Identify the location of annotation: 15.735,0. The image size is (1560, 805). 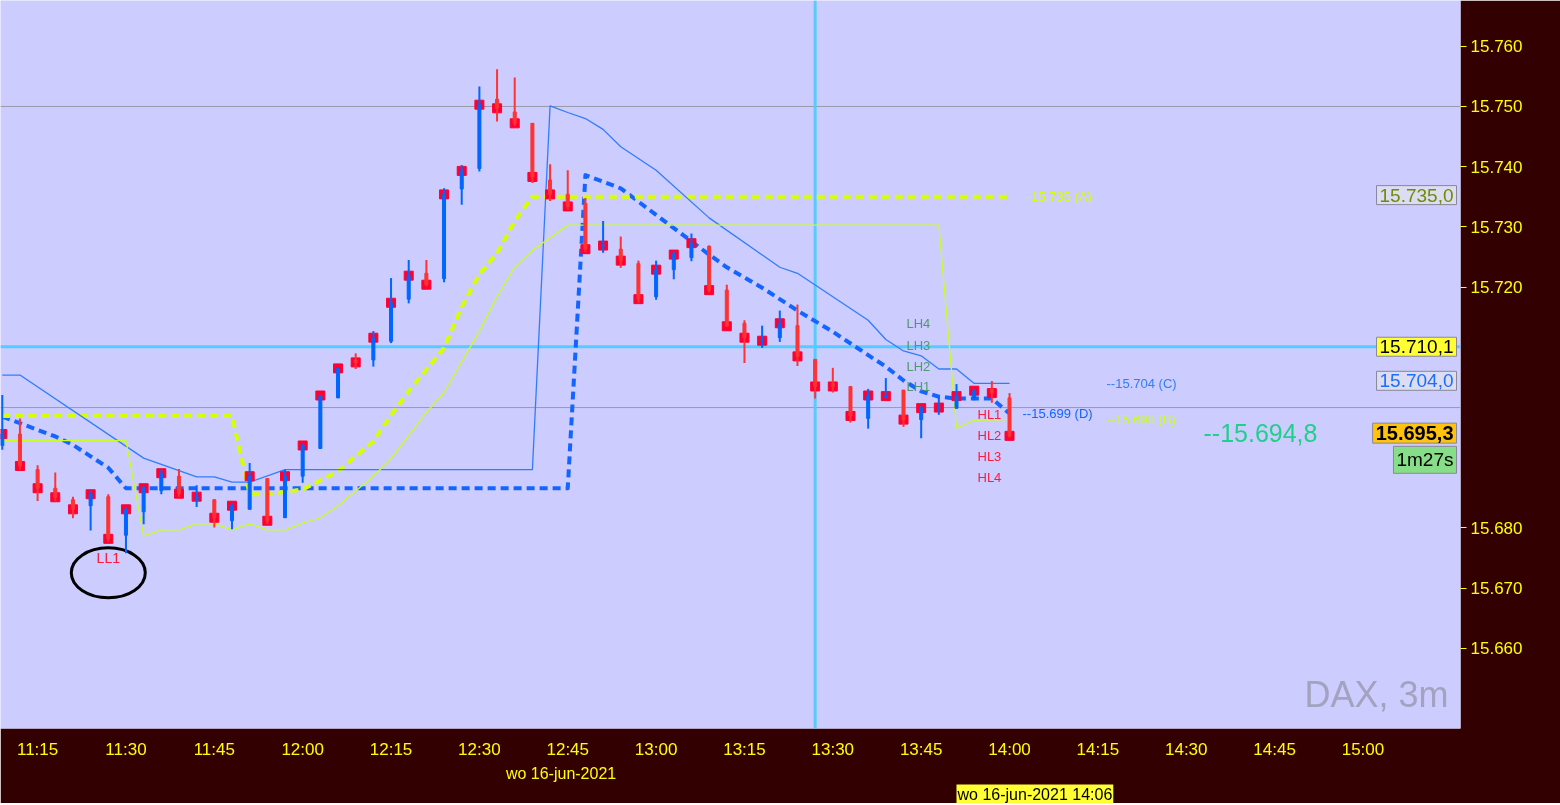
(1416, 195).